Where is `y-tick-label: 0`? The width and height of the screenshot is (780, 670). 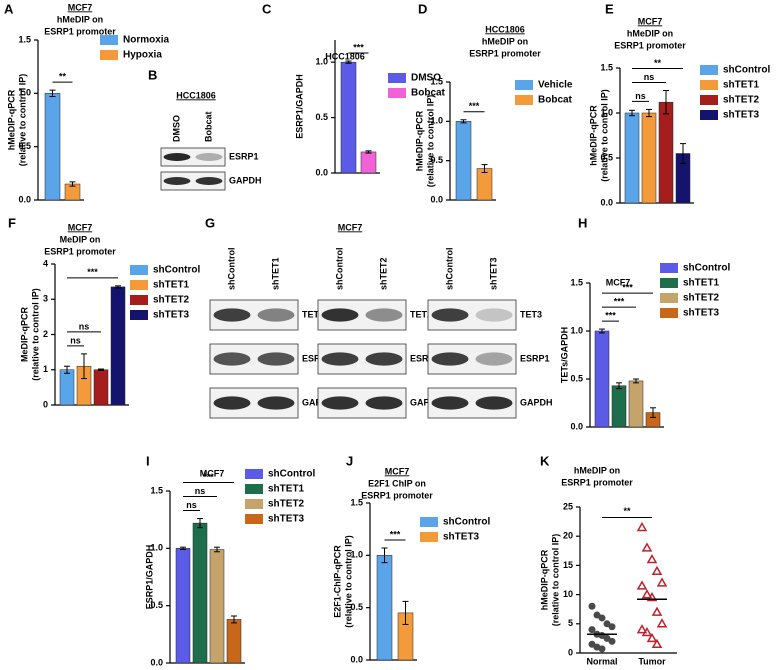 y-tick-label: 0 is located at coordinates (45, 404).